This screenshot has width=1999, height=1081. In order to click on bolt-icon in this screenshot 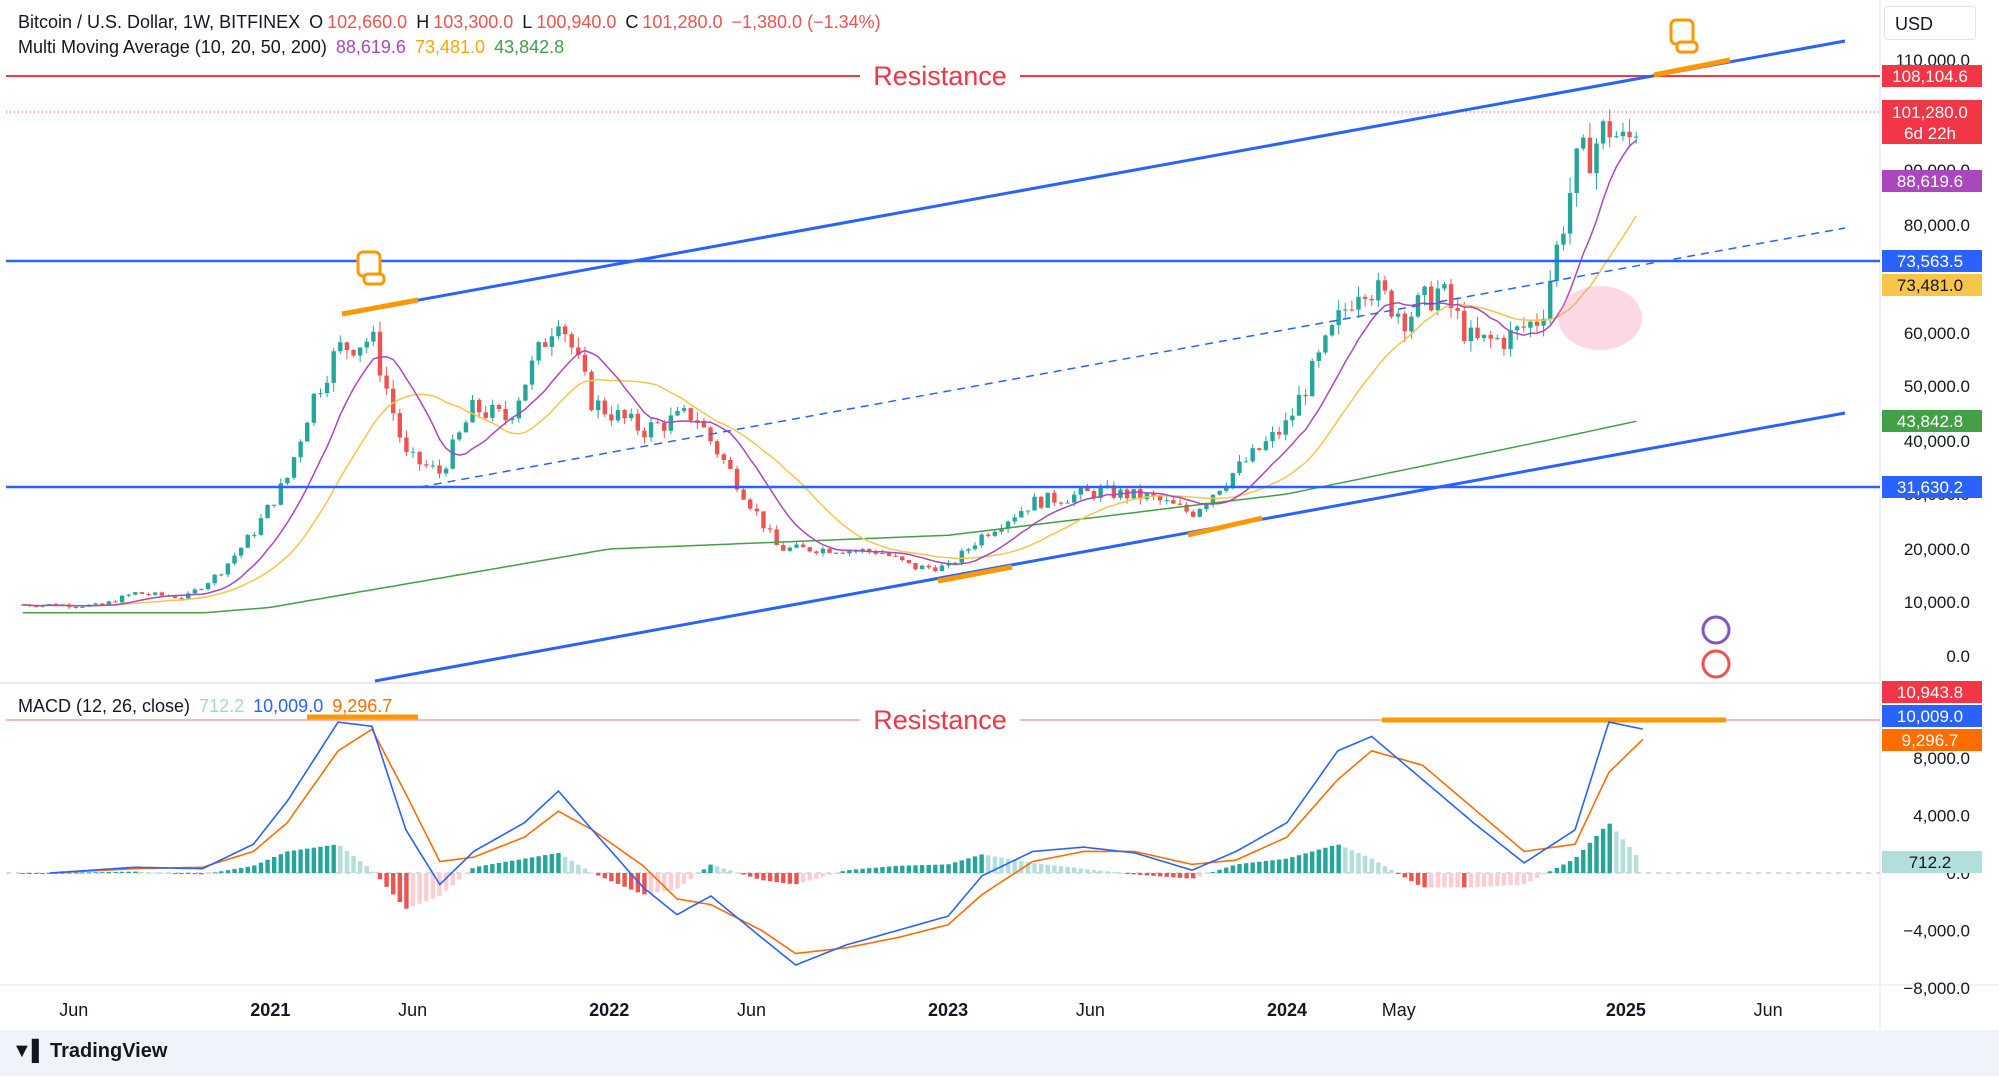, I will do `click(1716, 630)`.